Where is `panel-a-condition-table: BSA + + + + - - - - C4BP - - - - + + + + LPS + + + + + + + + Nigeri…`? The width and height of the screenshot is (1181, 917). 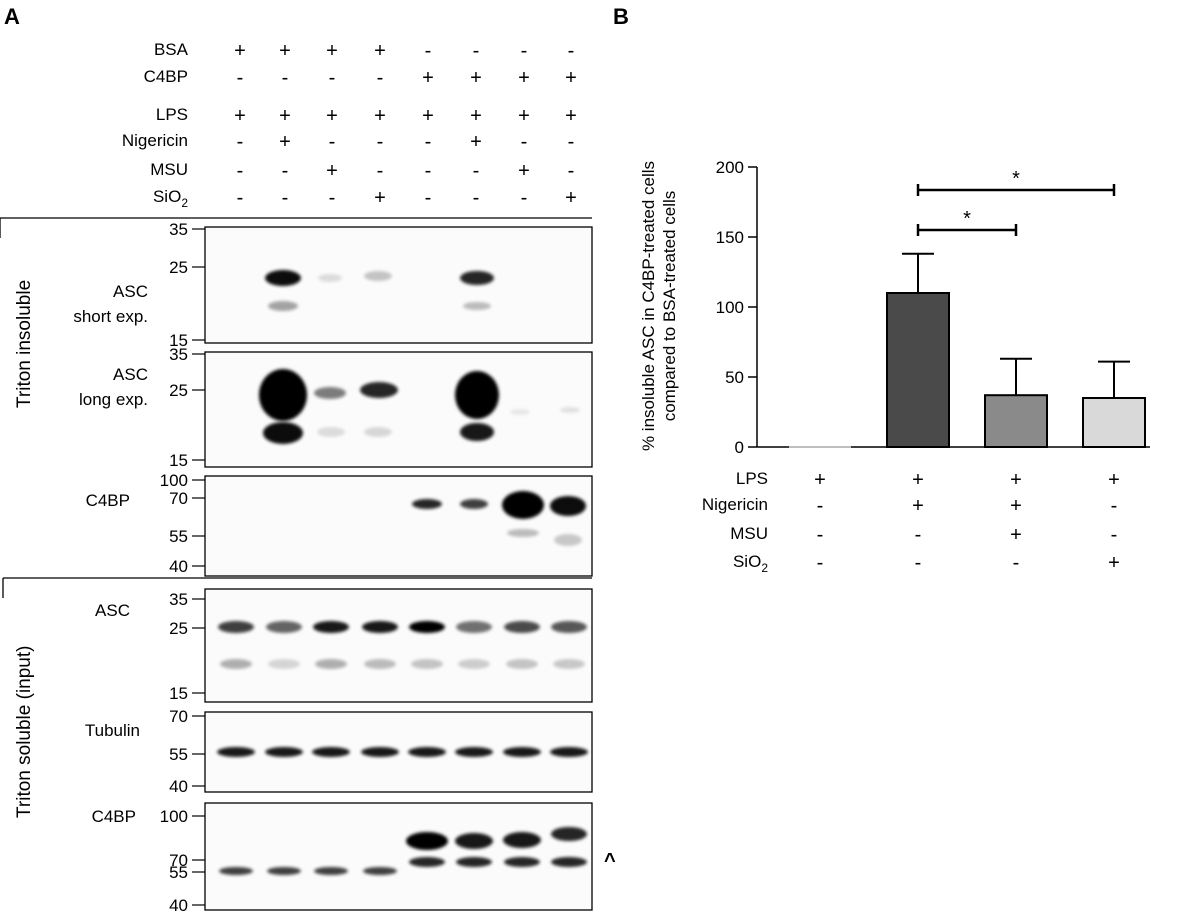 panel-a-condition-table: BSA + + + + - - - - C4BP - - - - + + + + LPS + + + + + + + + Nigeri… is located at coordinates (349, 125).